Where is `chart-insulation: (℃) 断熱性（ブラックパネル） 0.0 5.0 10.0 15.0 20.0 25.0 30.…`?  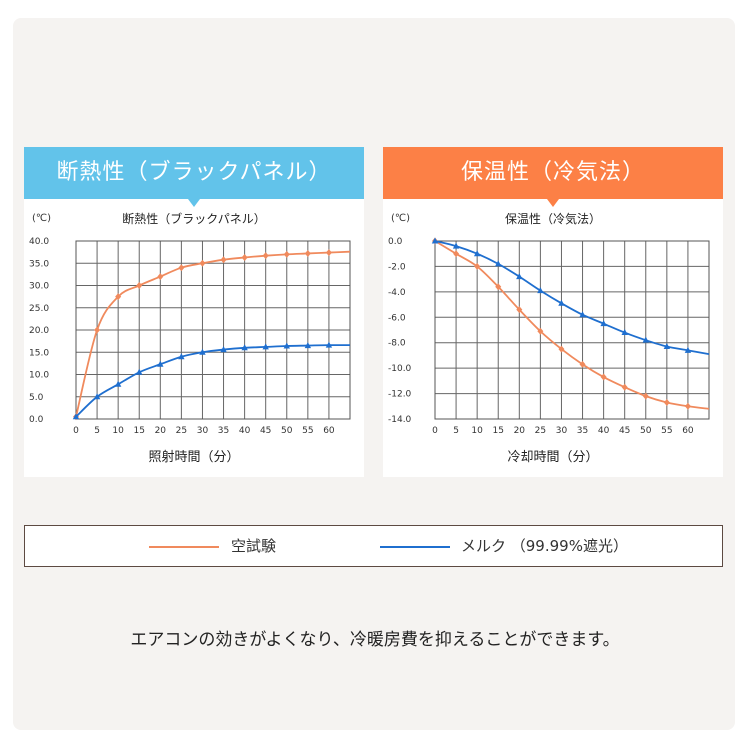
chart-insulation: (℃) 断熱性（ブラックパネル） 0.0 5.0 10.0 15.0 20.0 25.0 30.… is located at coordinates (190, 338).